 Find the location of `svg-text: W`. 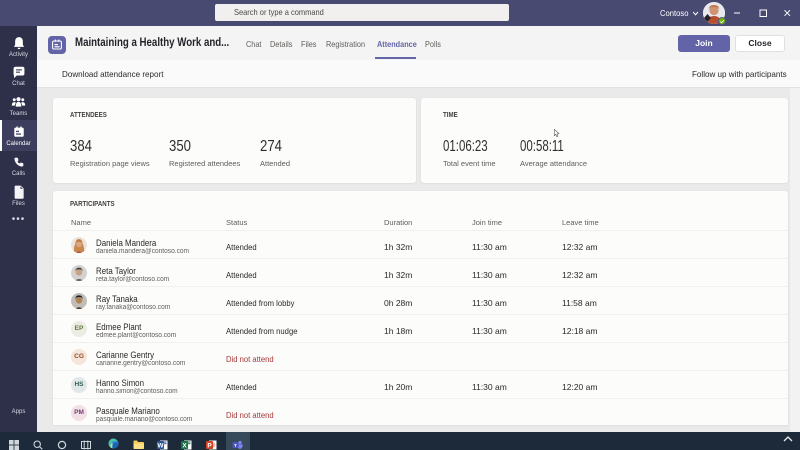

svg-text: W is located at coordinates (160, 445).